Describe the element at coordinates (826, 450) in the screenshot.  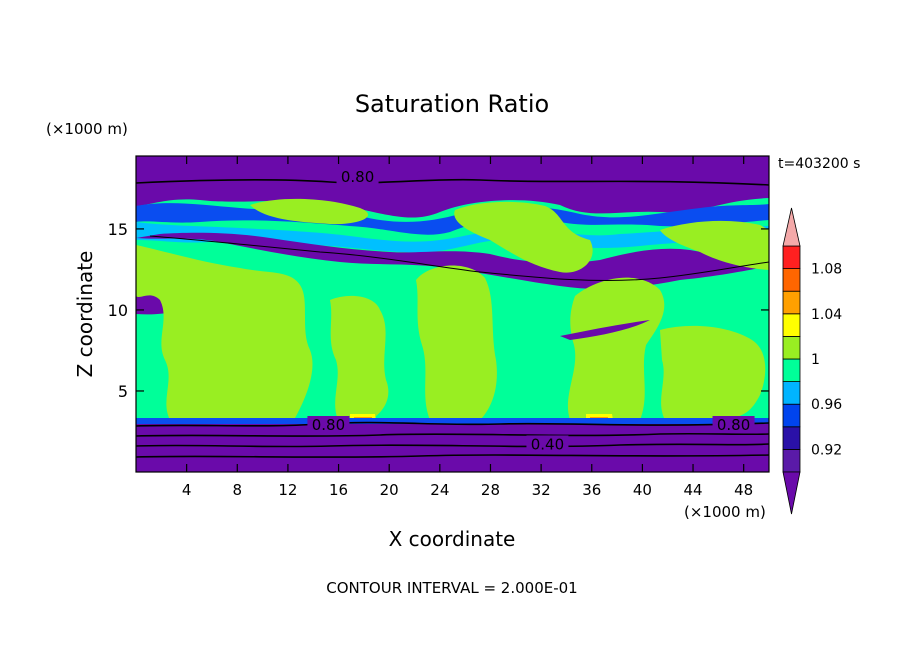
I see `colorbar-label: 0.92` at that location.